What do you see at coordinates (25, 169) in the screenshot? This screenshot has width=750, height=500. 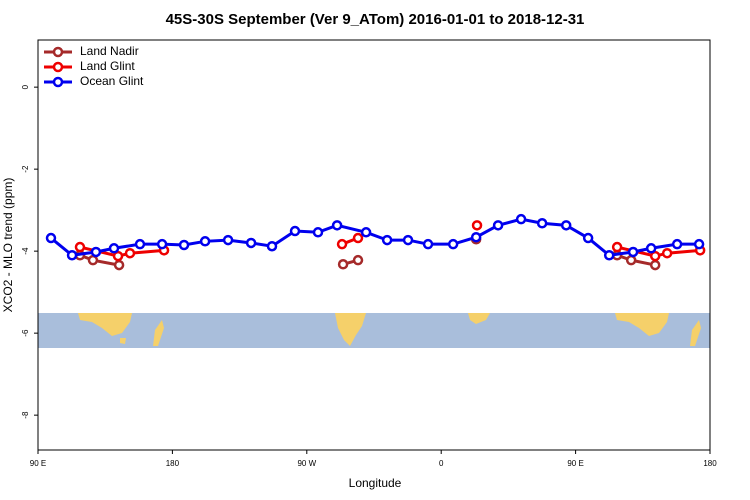 I see `y-tick-label: -2` at bounding box center [25, 169].